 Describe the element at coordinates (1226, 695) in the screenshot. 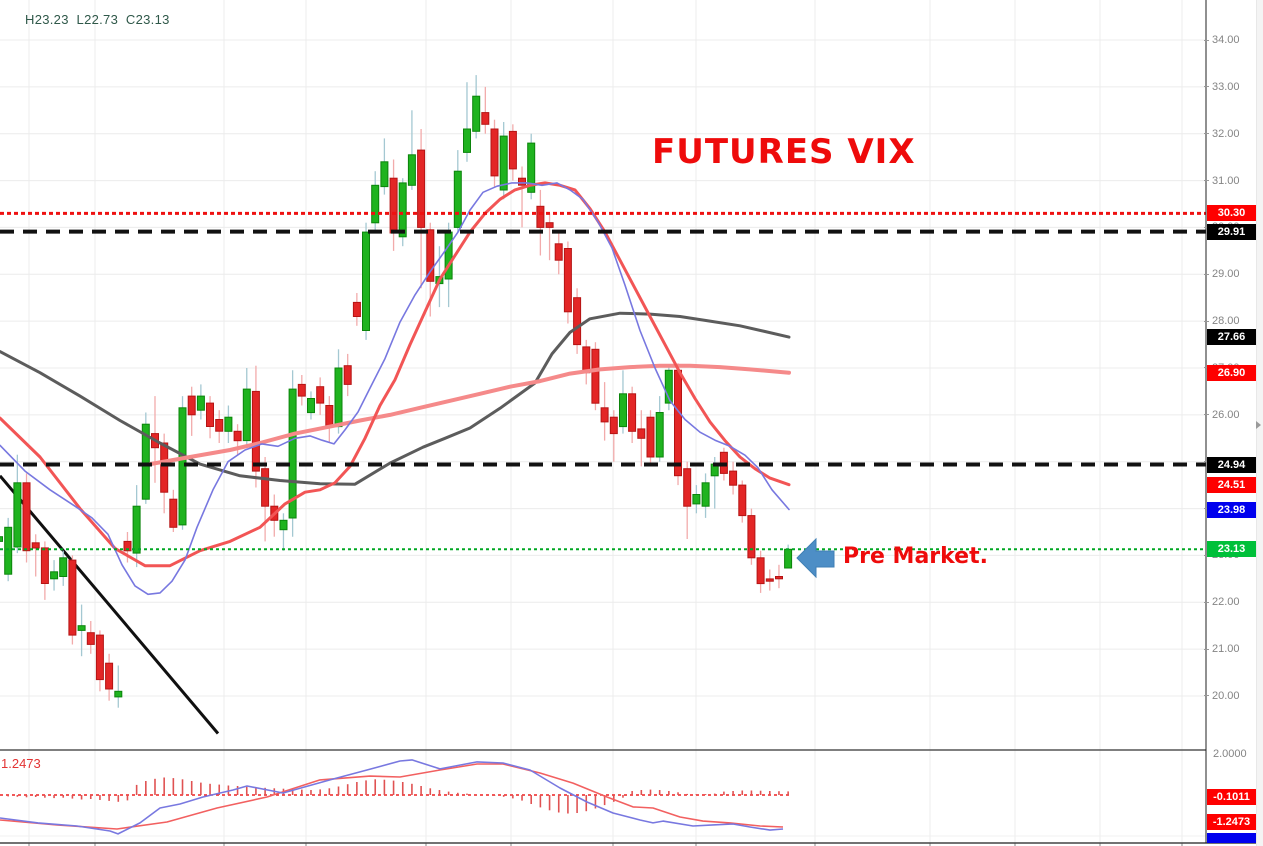

I see `price-axis-label: 20.00` at that location.